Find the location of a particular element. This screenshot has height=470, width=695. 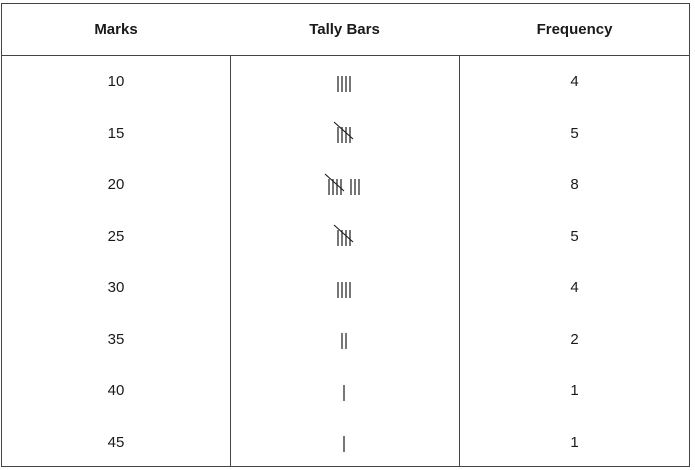

table-row: 25 5 is located at coordinates (345, 237).